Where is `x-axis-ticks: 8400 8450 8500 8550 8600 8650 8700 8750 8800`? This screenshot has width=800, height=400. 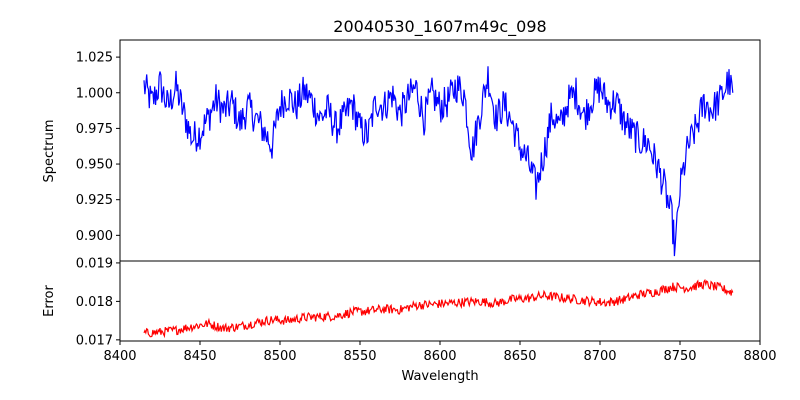
x-axis-ticks: 8400 8450 8500 8550 8600 8650 8700 8750 8800 is located at coordinates (440, 352).